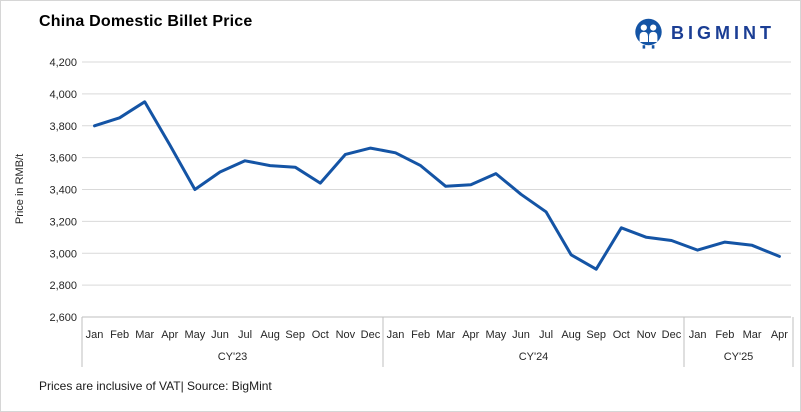 This screenshot has width=801, height=412. Describe the element at coordinates (63, 222) in the screenshot. I see `y-tick-label: 3,200` at that location.